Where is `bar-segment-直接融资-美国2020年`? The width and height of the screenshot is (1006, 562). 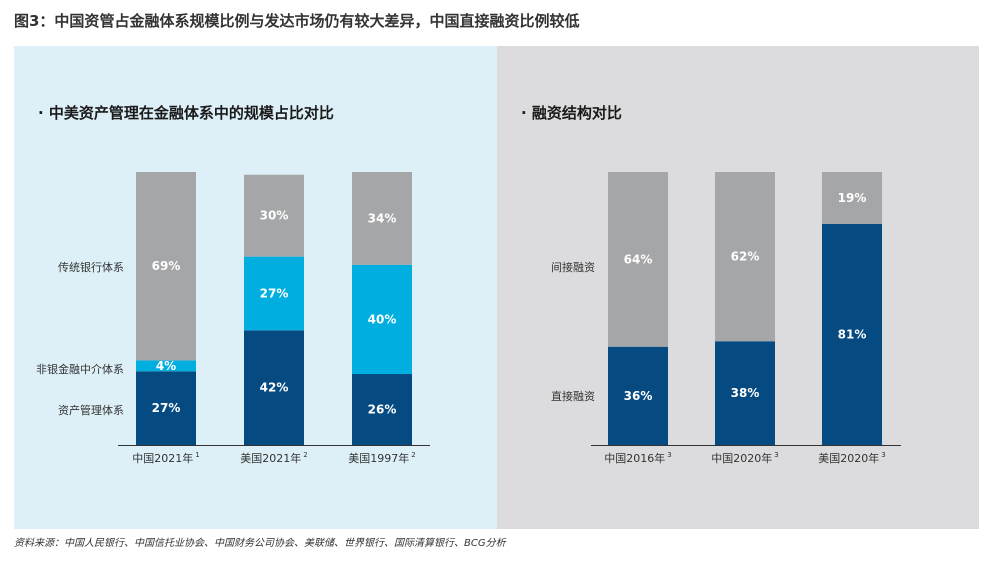 bar-segment-直接融资-美国2020年 is located at coordinates (852, 334).